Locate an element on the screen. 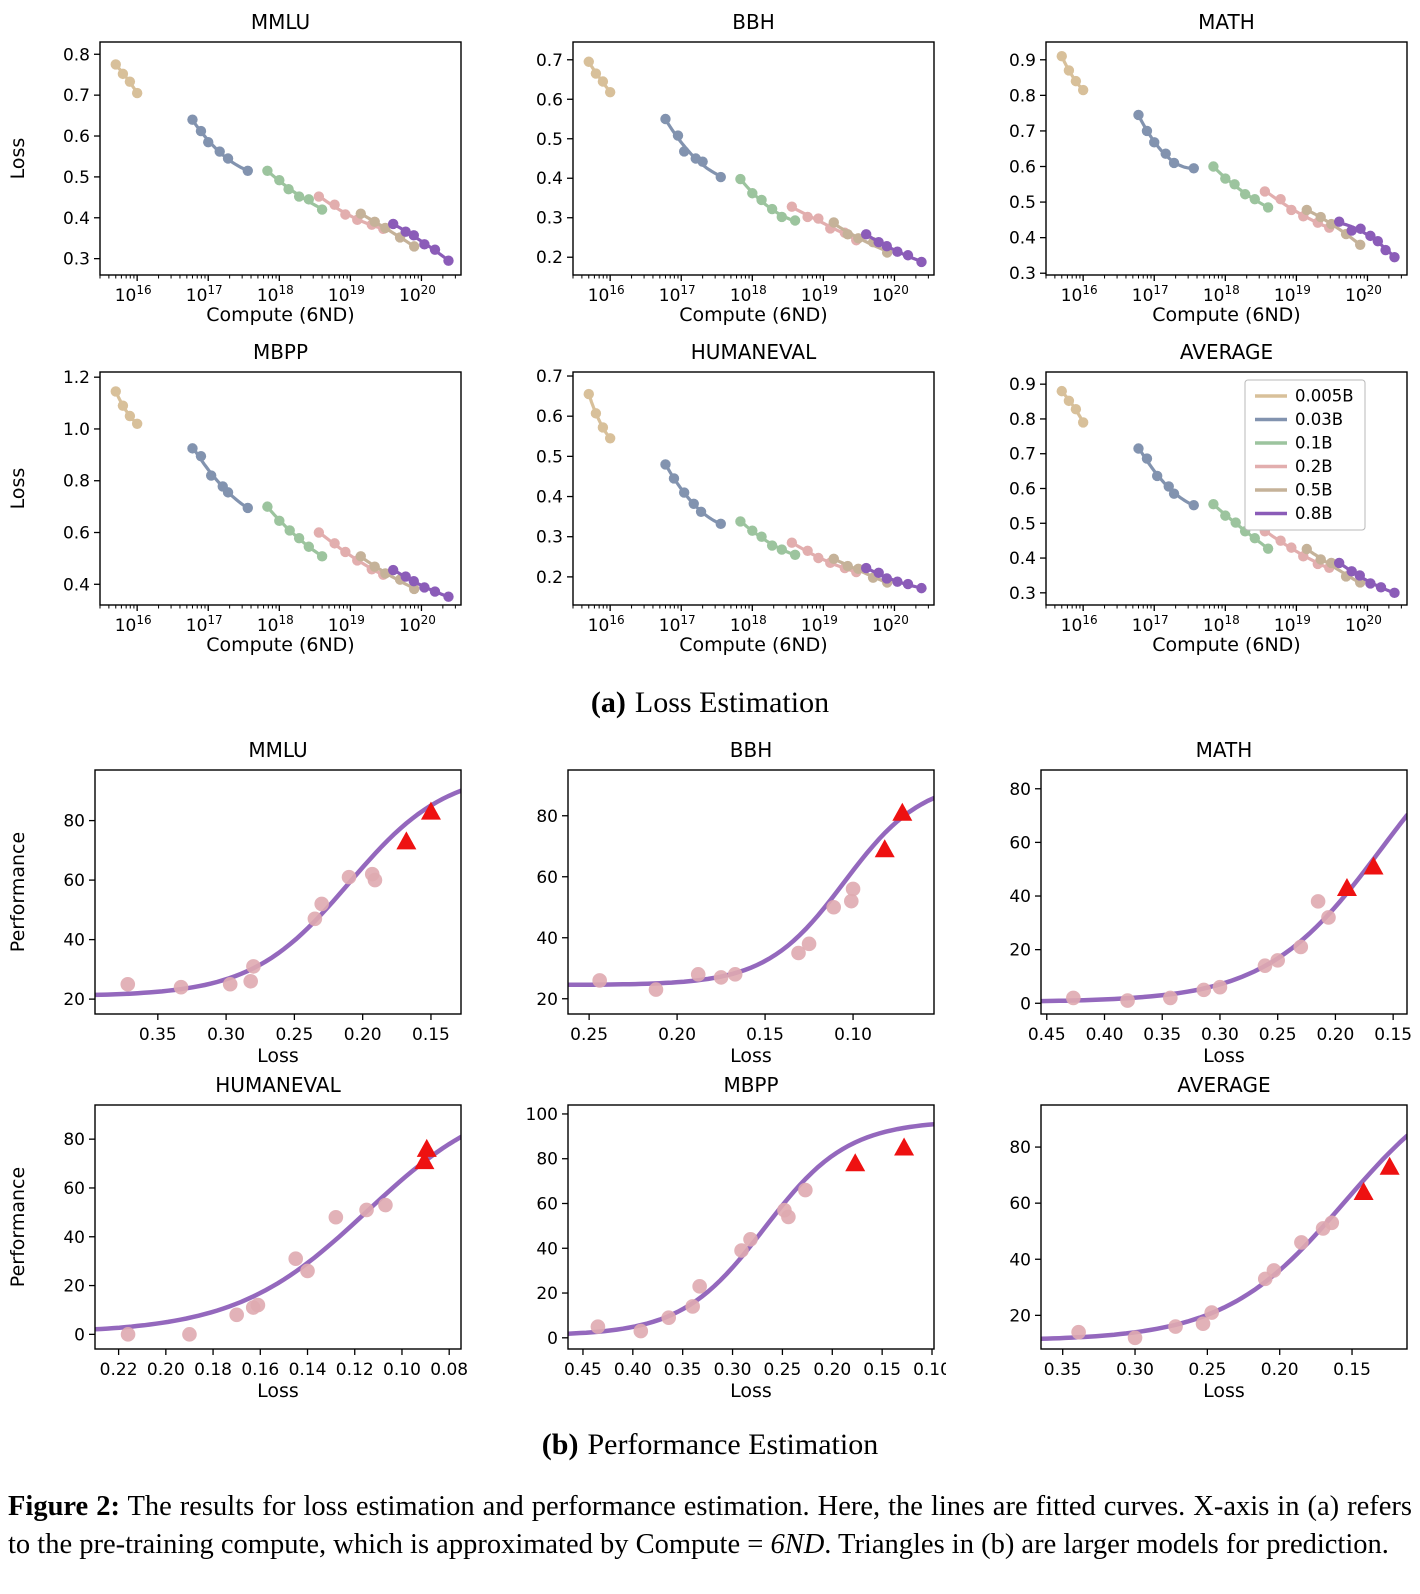 Image resolution: width=1420 pixels, height=1594 pixels. svg-text: 0.5B is located at coordinates (1314, 490).